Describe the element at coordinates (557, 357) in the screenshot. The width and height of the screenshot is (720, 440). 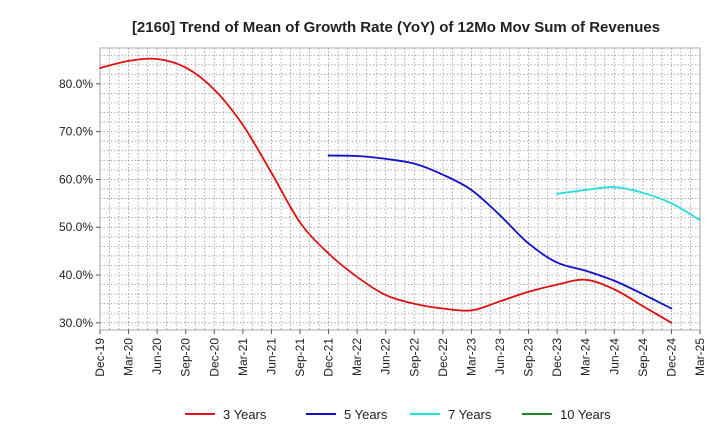
I see `x-tick-label: Dec-23` at that location.